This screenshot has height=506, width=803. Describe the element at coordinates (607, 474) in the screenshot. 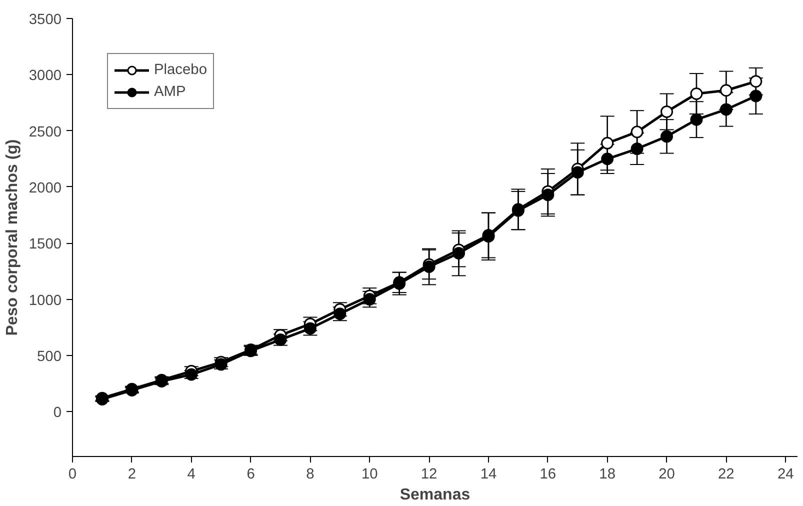

I see `x-tick-label: 18` at that location.